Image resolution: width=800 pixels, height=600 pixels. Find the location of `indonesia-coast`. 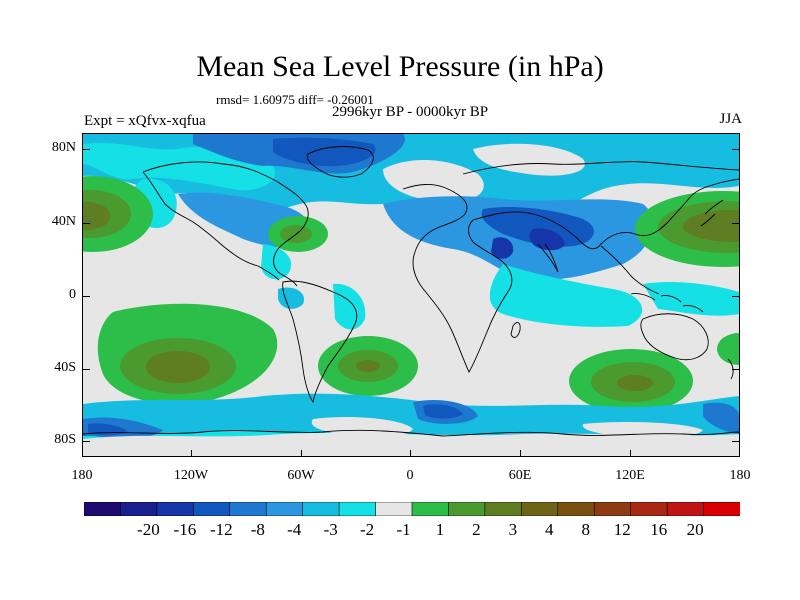

indonesia-coast is located at coordinates (667, 303).